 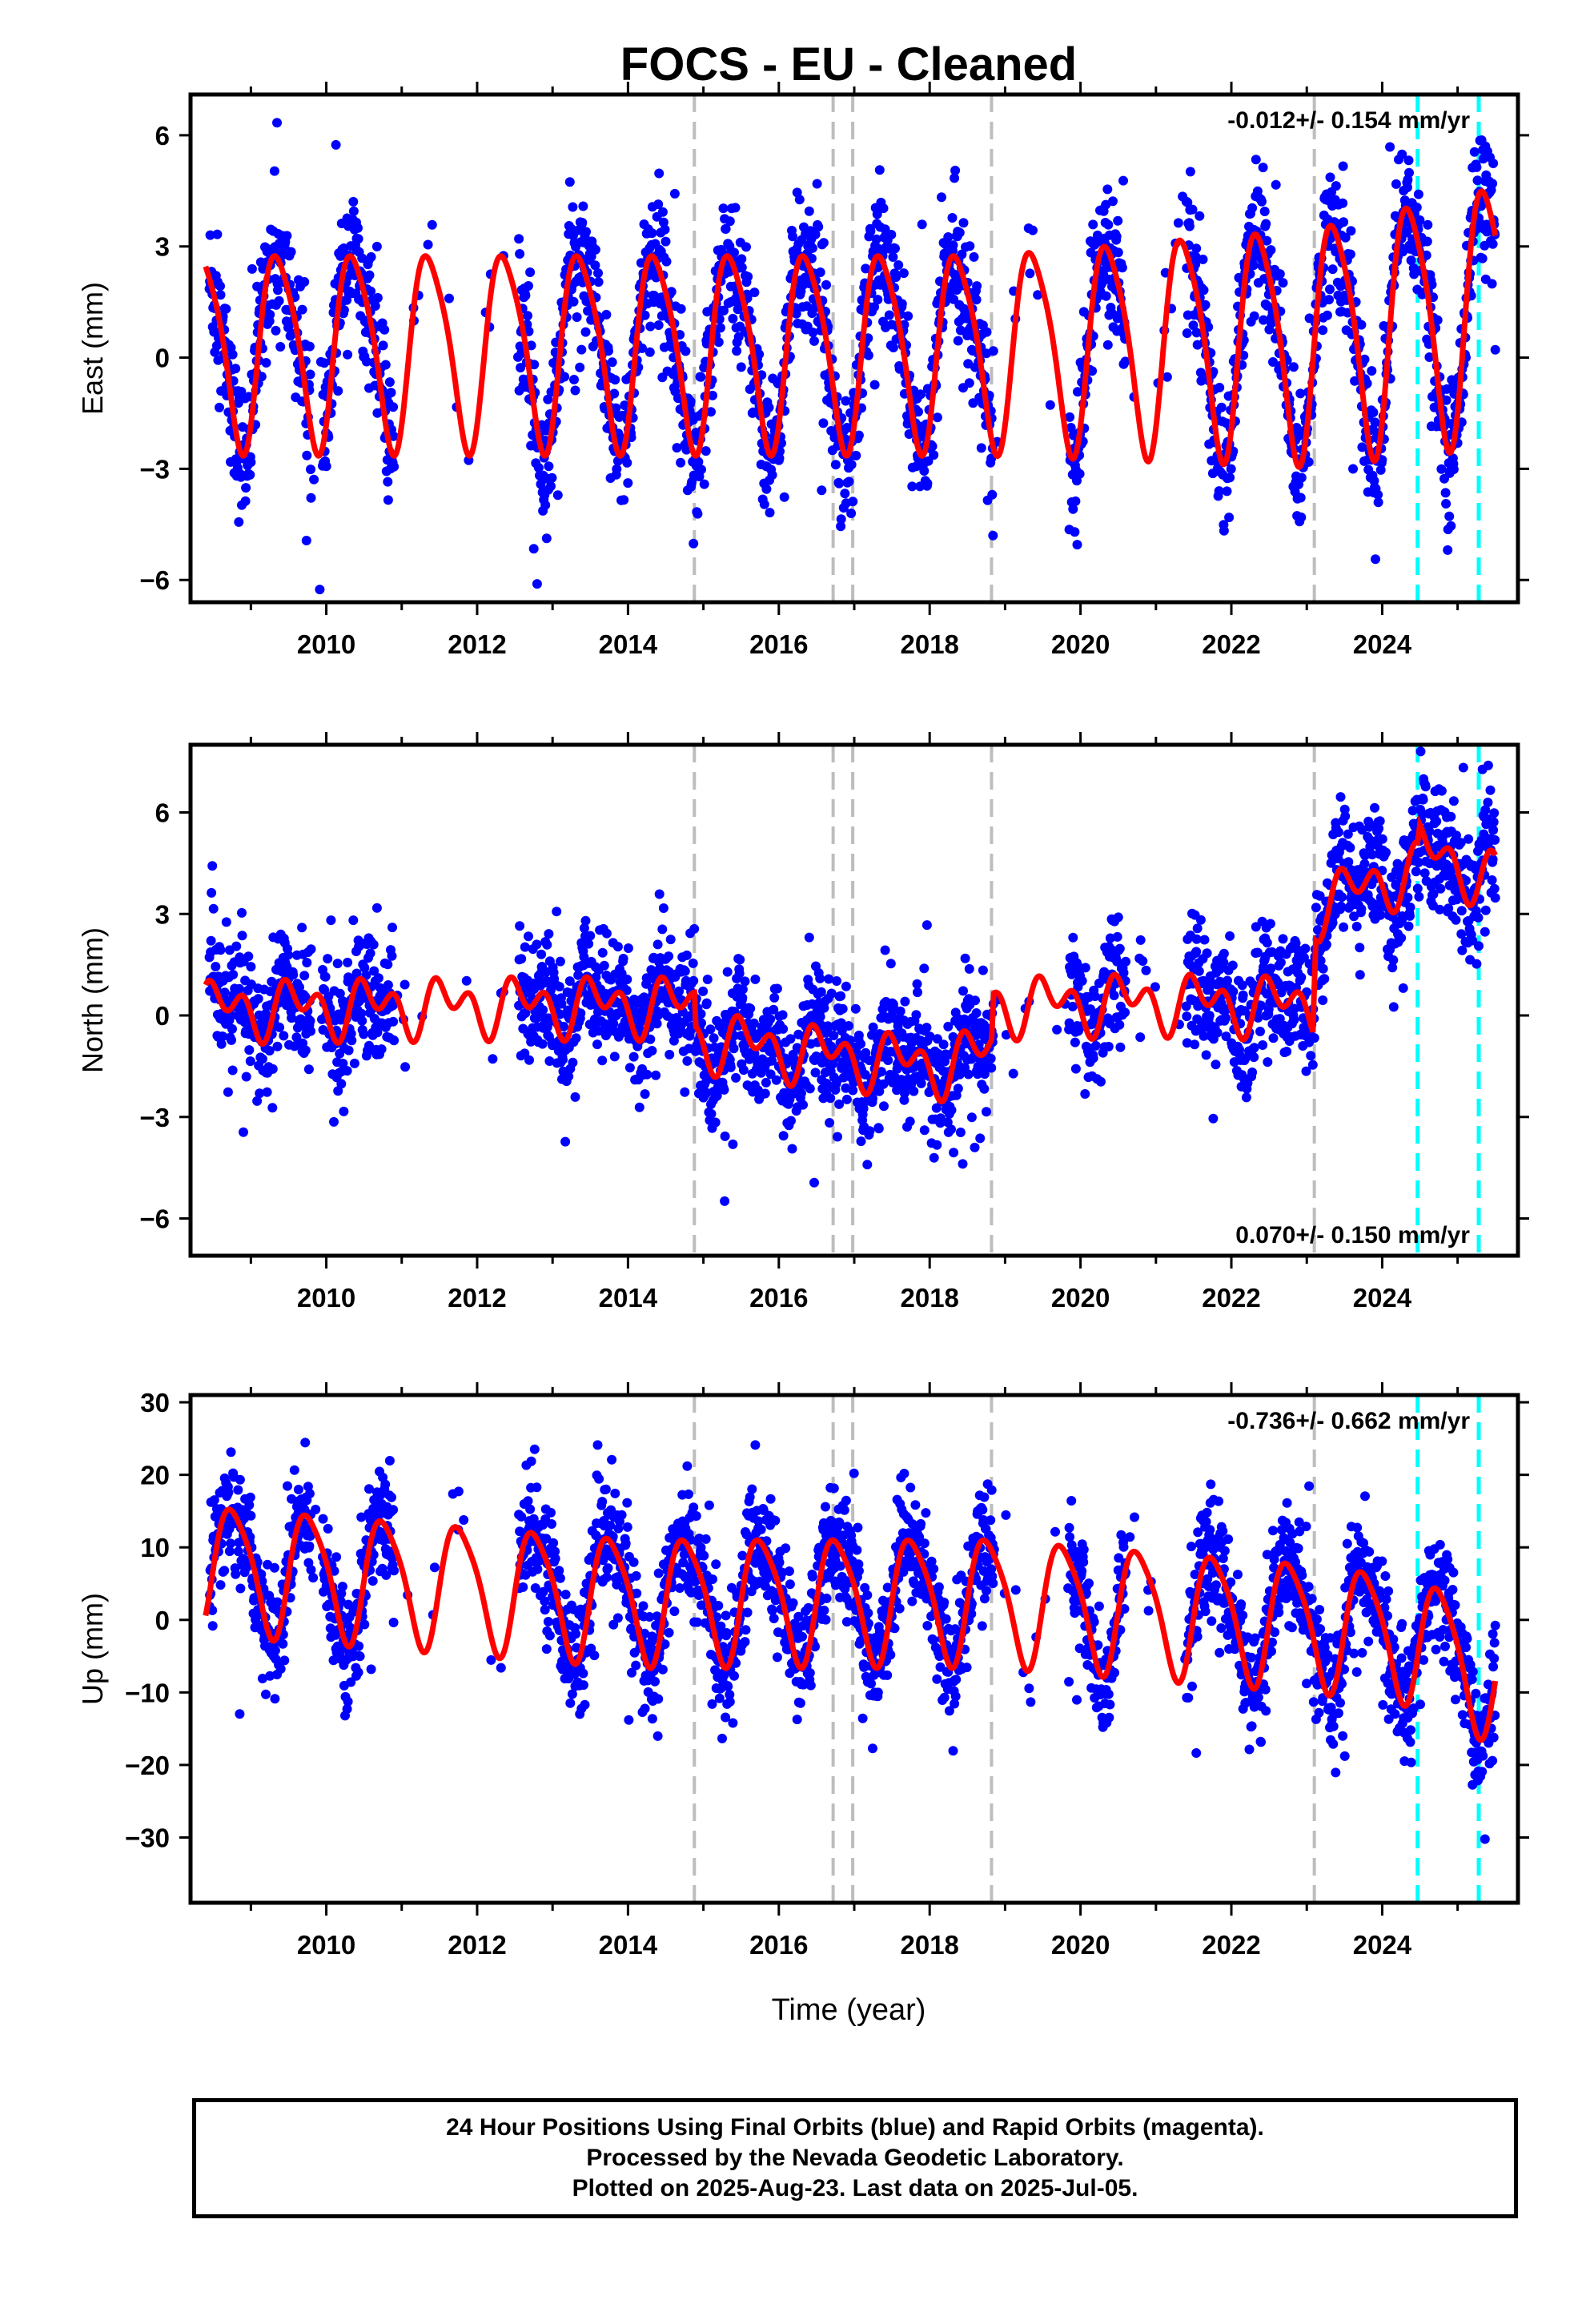 What do you see at coordinates (154, 469) in the screenshot?
I see `y-tick-label: −3` at bounding box center [154, 469].